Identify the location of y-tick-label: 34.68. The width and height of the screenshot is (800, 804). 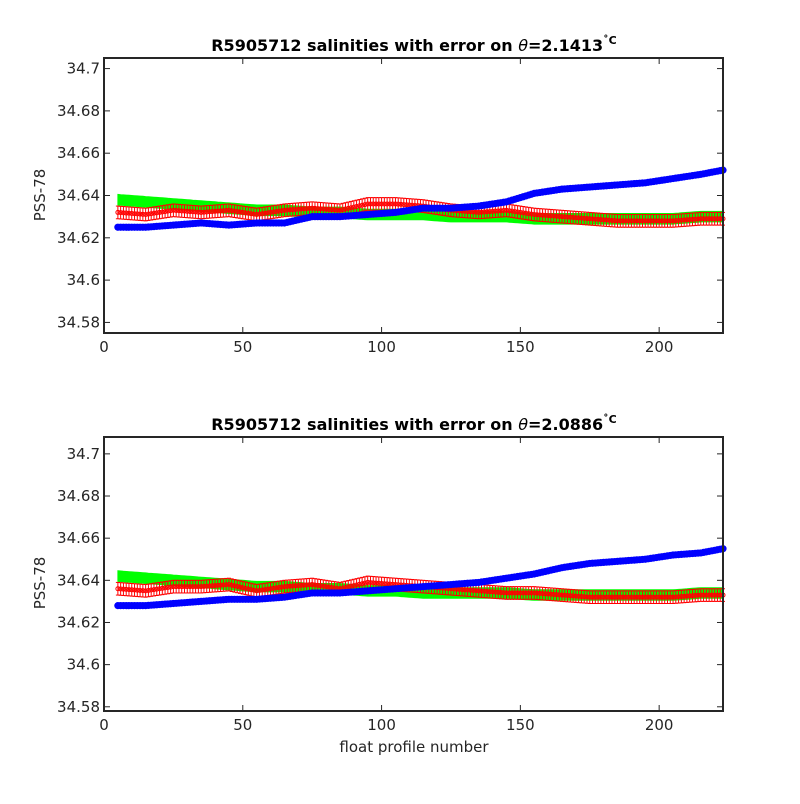
(78, 111).